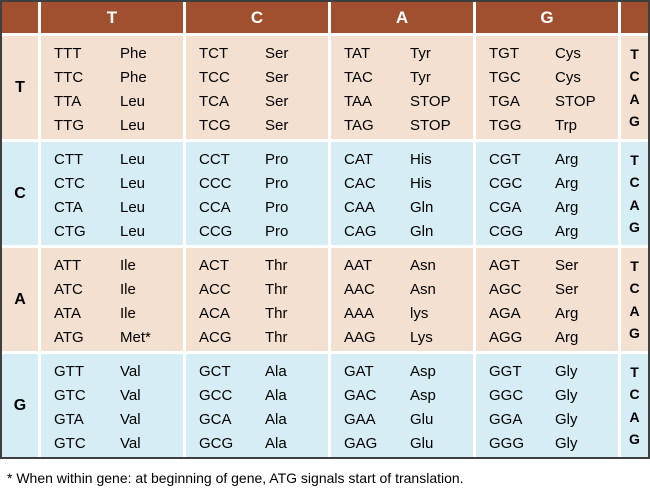  I want to click on amino-acid: Phe, so click(133, 53).